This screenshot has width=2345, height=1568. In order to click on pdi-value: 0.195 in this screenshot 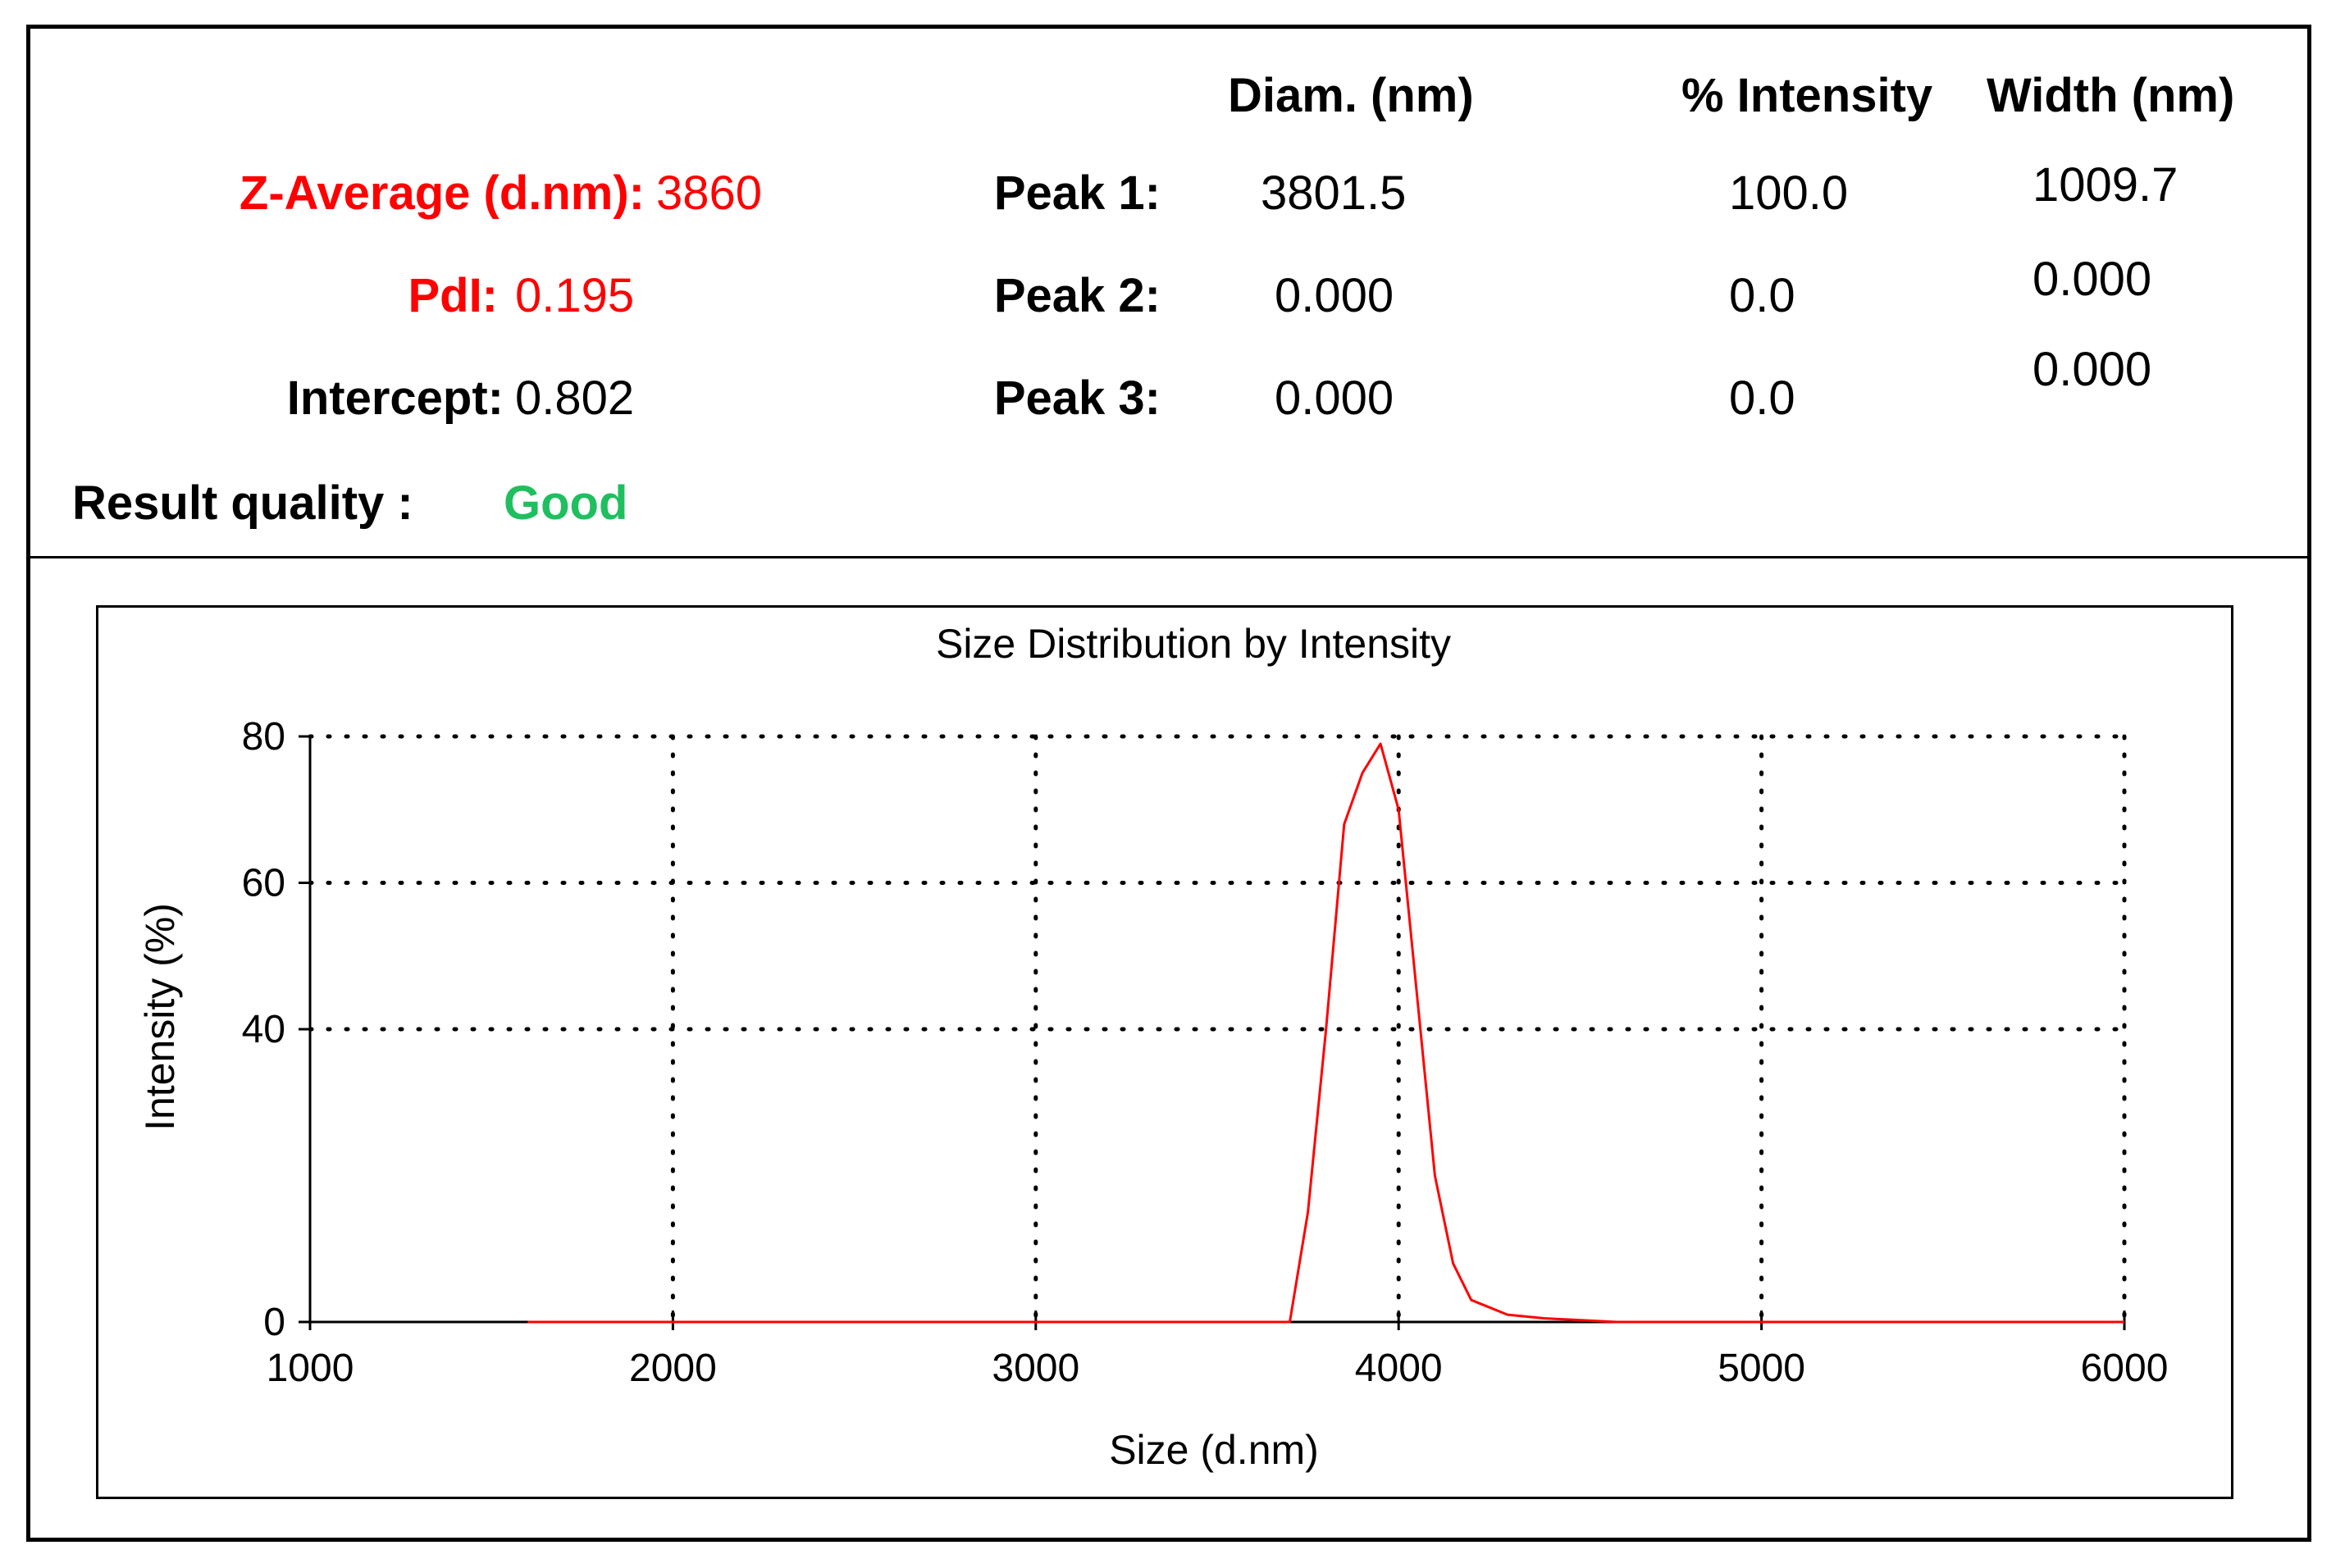, I will do `click(575, 295)`.